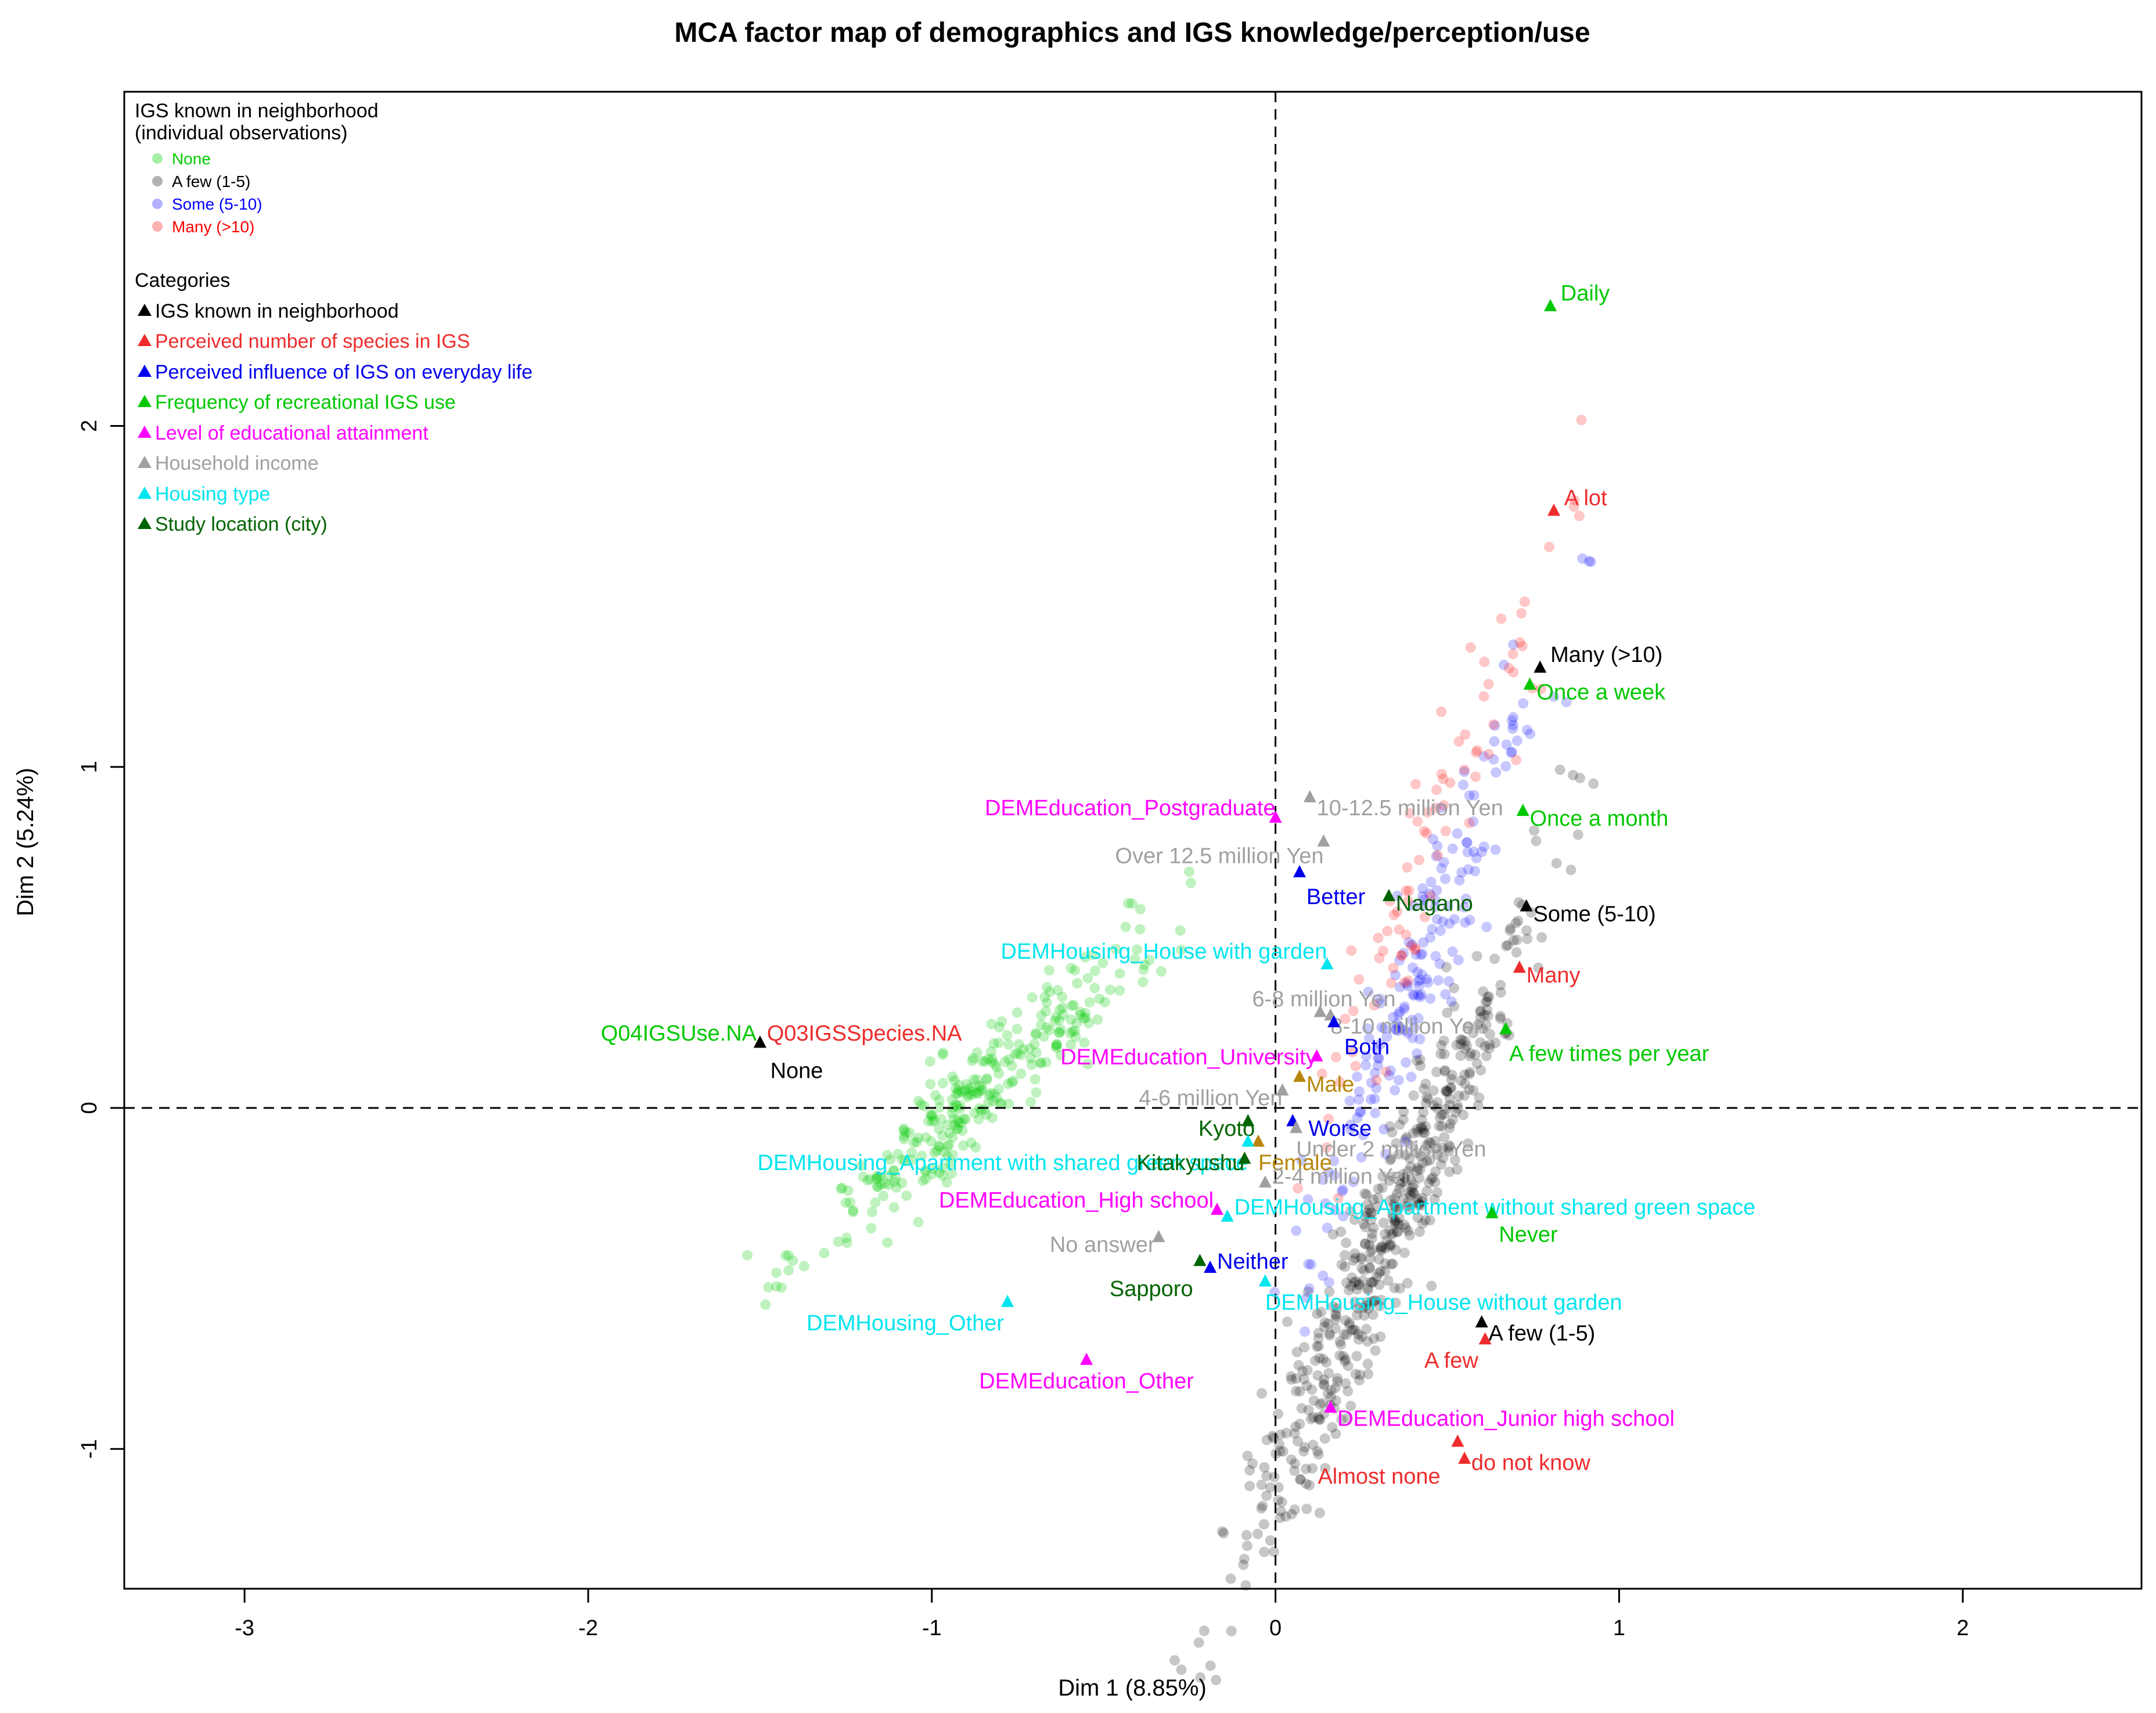  What do you see at coordinates (1577, 296) in the screenshot?
I see `category-daily: Daily` at bounding box center [1577, 296].